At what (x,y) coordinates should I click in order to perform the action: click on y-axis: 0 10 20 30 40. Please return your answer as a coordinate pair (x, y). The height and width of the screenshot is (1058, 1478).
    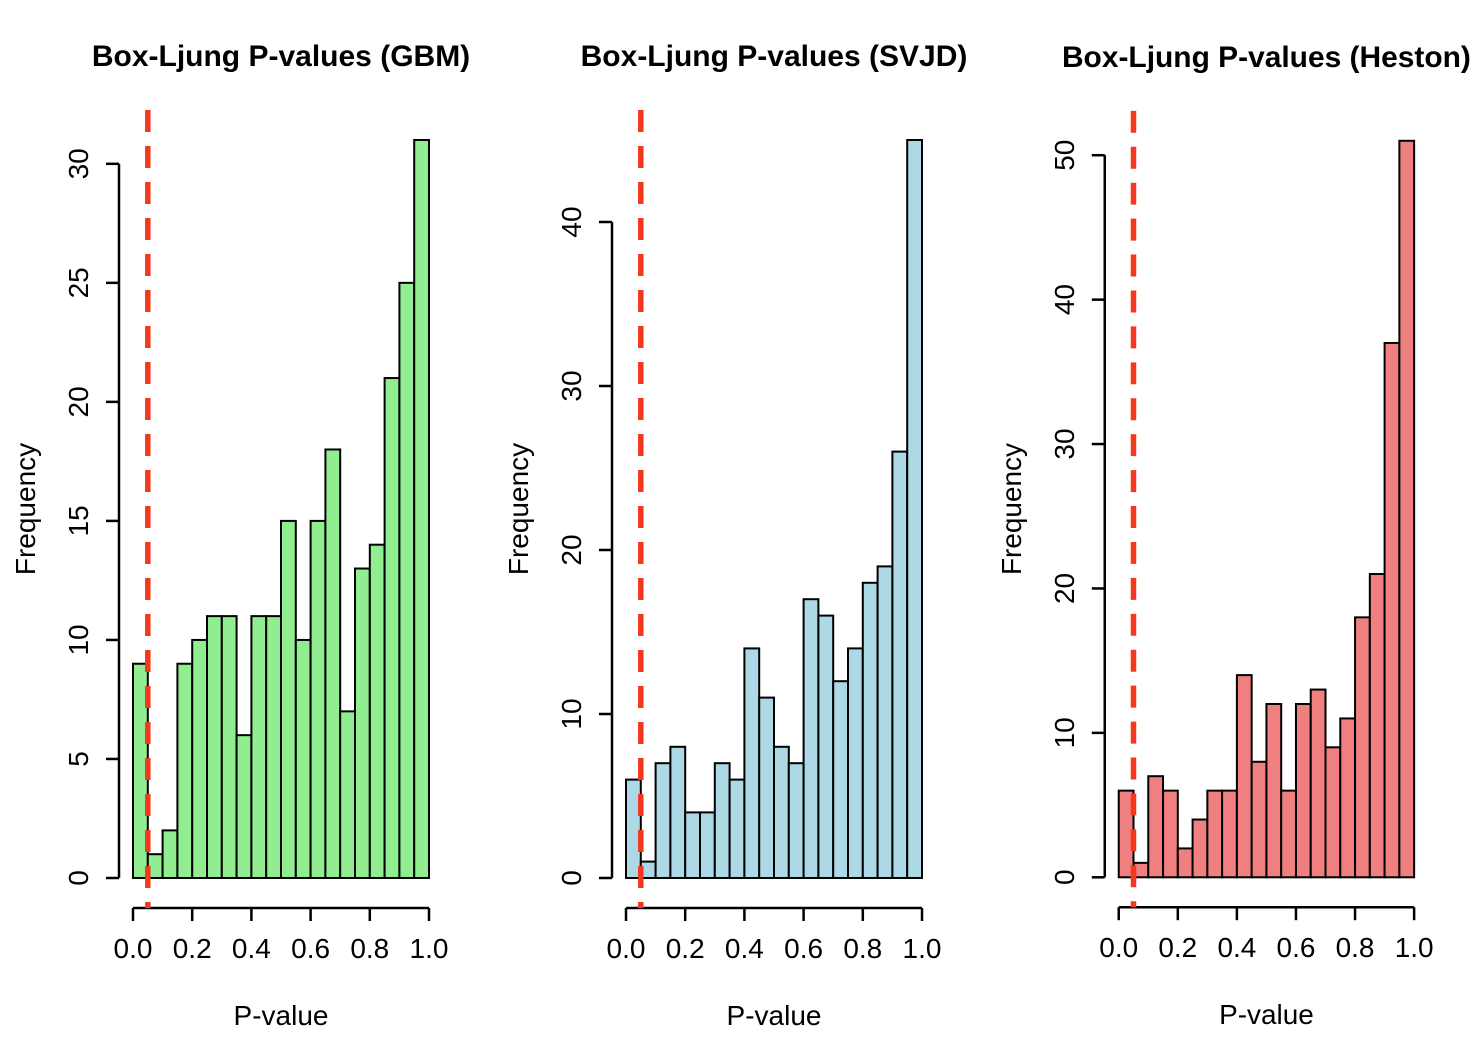
    Looking at the image, I should click on (585, 546).